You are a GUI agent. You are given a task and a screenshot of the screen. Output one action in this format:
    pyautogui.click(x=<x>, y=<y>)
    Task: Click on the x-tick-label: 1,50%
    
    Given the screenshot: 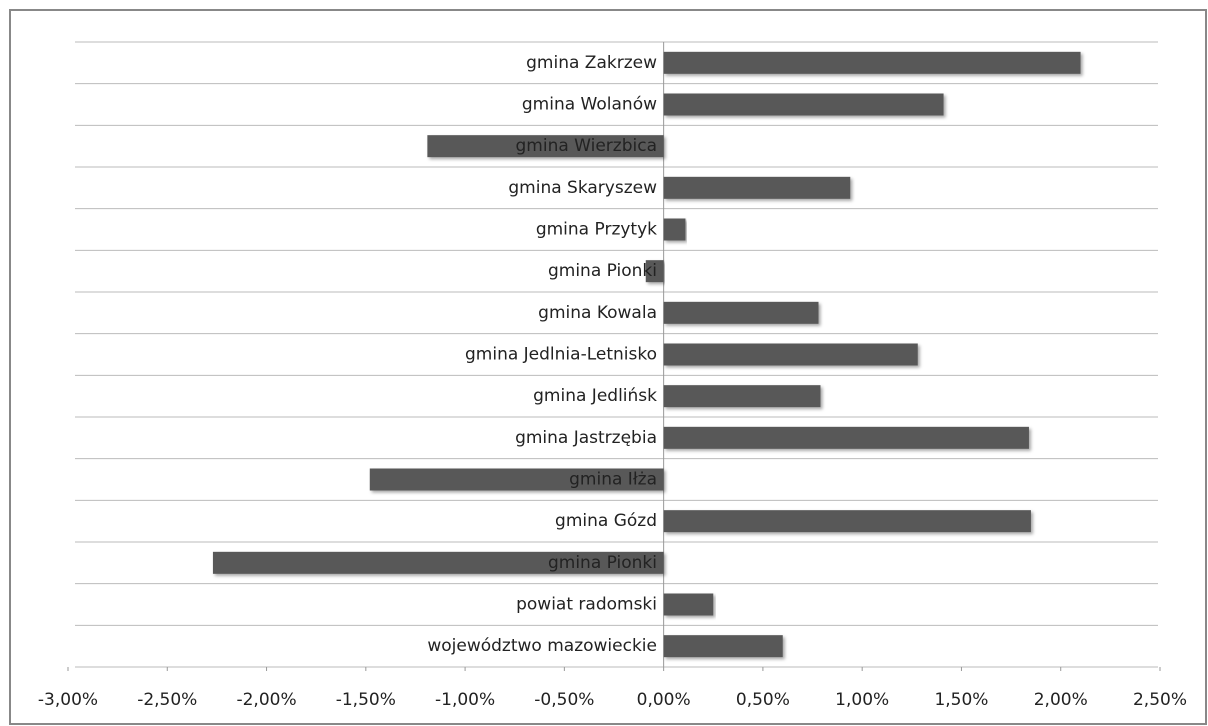 What is the action you would take?
    pyautogui.click(x=961, y=700)
    